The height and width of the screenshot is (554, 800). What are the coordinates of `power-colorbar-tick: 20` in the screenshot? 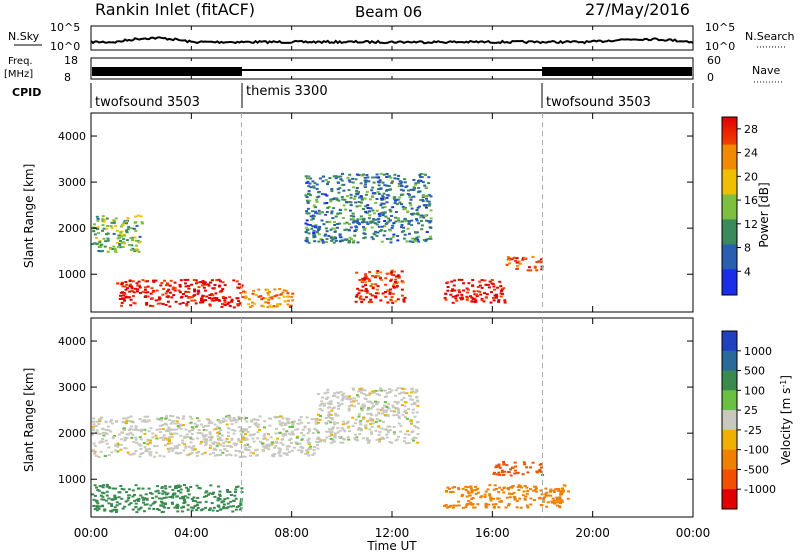 It's located at (751, 176).